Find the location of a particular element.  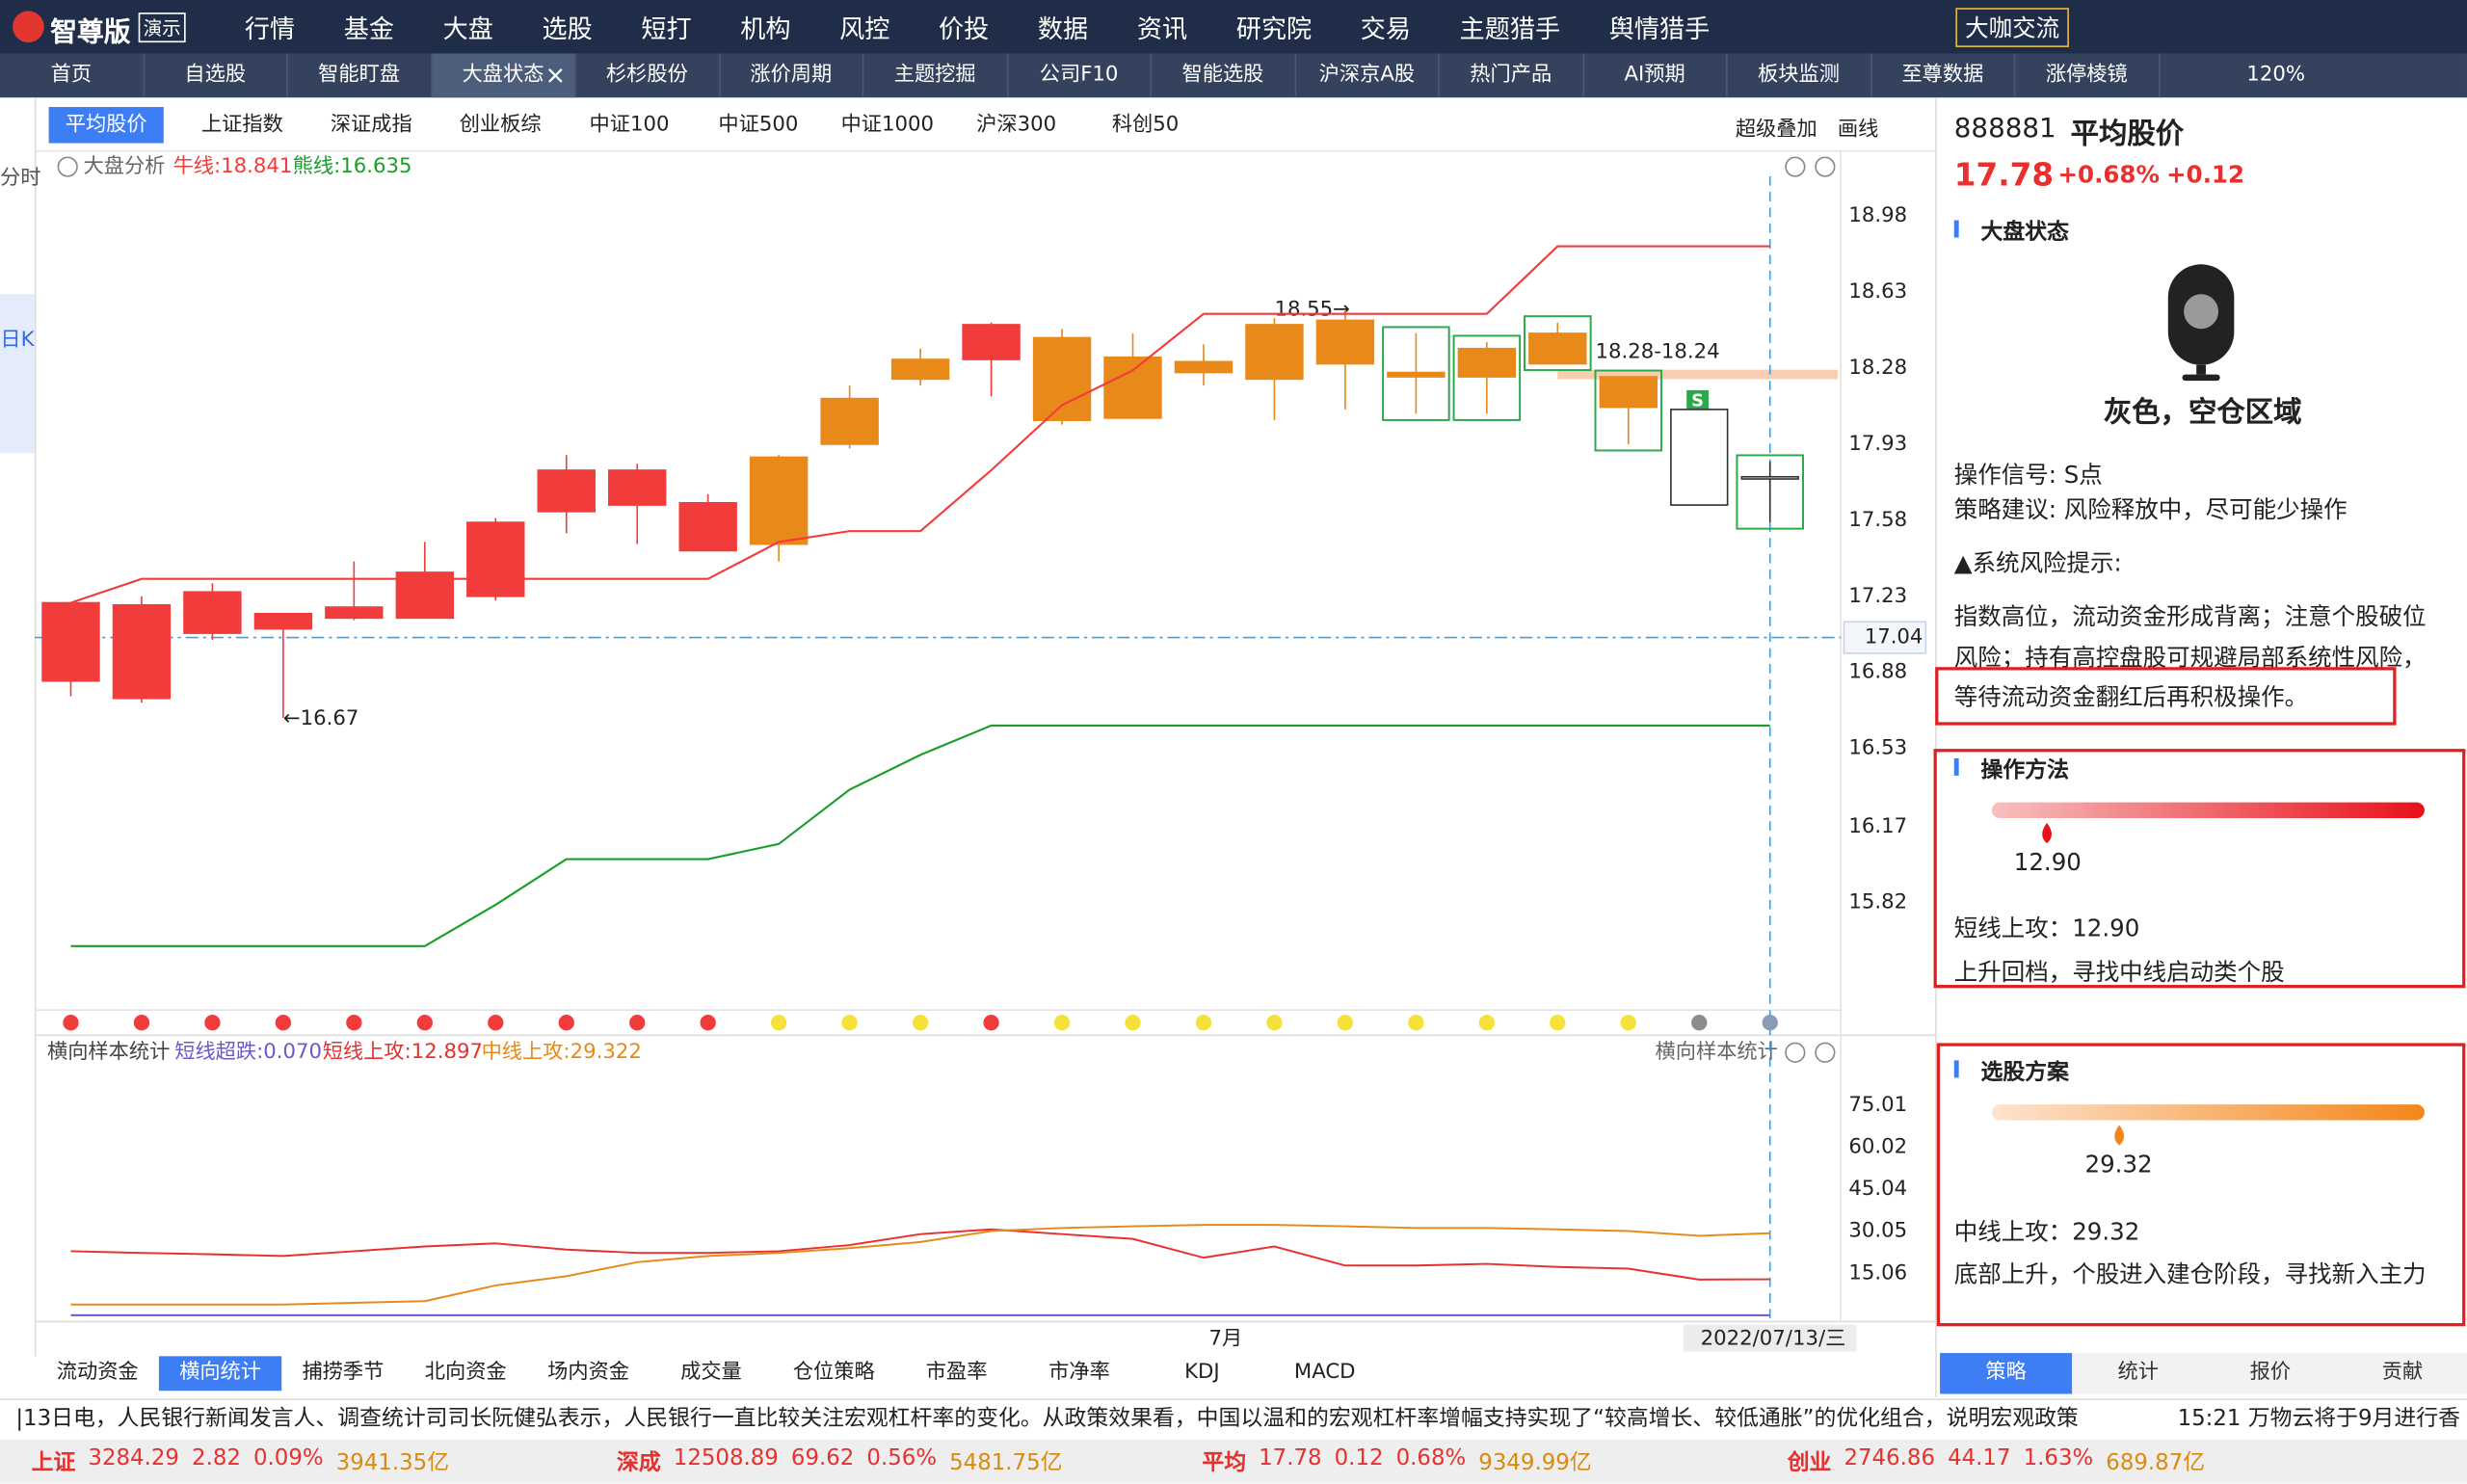

draw-tool: 画线 is located at coordinates (1858, 130).